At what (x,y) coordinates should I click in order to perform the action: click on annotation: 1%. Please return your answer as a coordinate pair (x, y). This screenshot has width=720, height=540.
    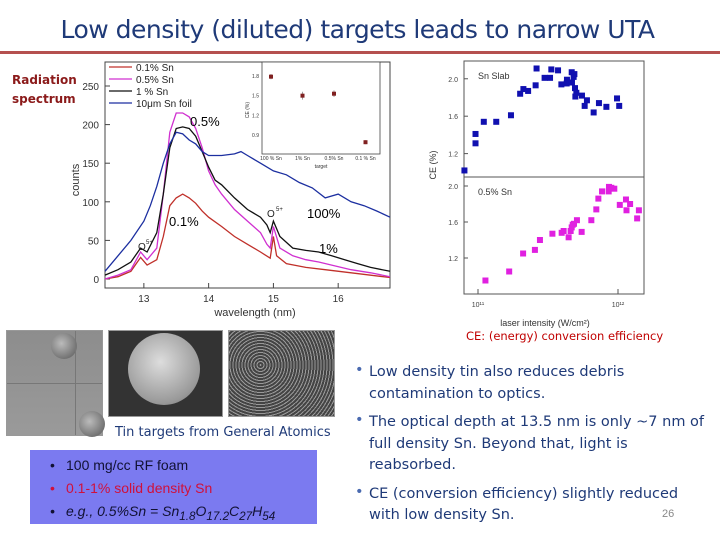
    Looking at the image, I should click on (328, 248).